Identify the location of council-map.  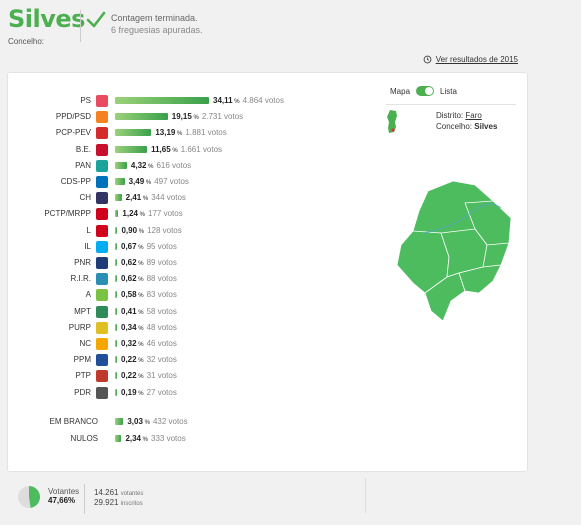
(453, 253).